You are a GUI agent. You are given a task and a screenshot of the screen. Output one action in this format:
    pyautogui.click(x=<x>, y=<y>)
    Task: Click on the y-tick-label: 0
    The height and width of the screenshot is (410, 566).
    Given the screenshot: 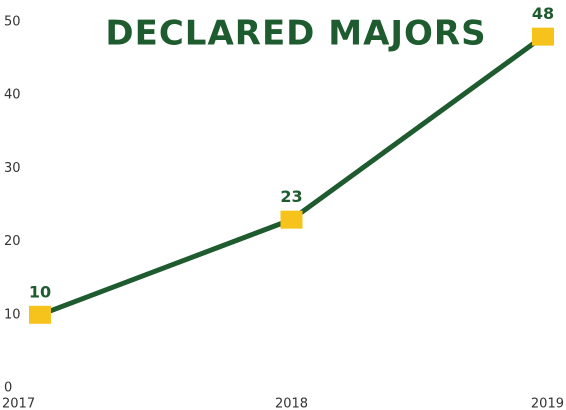 What is the action you would take?
    pyautogui.click(x=8, y=388)
    